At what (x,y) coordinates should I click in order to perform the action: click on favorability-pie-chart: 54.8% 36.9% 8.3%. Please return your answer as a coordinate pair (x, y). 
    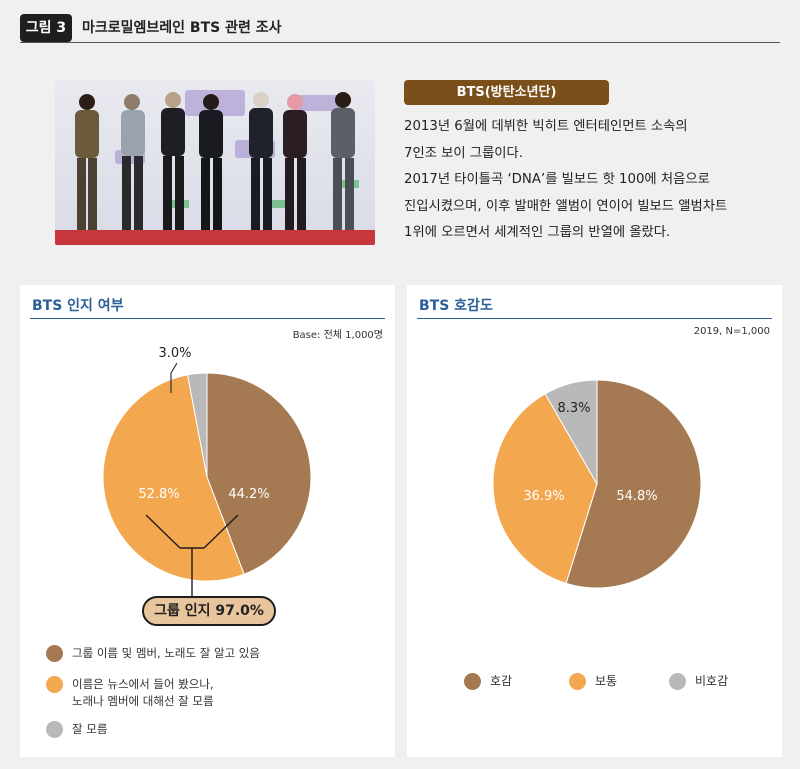
    Looking at the image, I should click on (597, 484).